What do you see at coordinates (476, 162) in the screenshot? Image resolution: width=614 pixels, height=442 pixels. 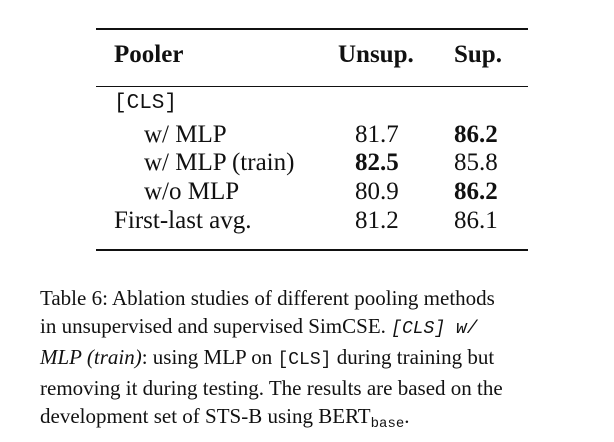 I see `cell-sup: 85.8` at bounding box center [476, 162].